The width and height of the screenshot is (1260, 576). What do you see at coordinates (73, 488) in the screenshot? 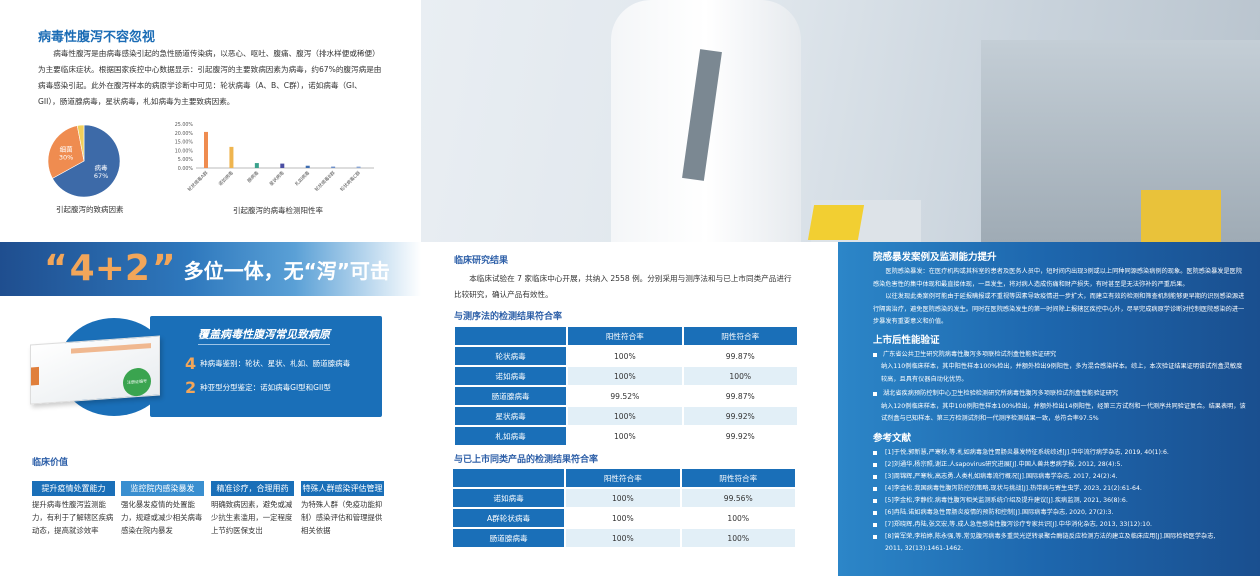
I see `value-tag: 提升疫情处置能力` at bounding box center [73, 488].